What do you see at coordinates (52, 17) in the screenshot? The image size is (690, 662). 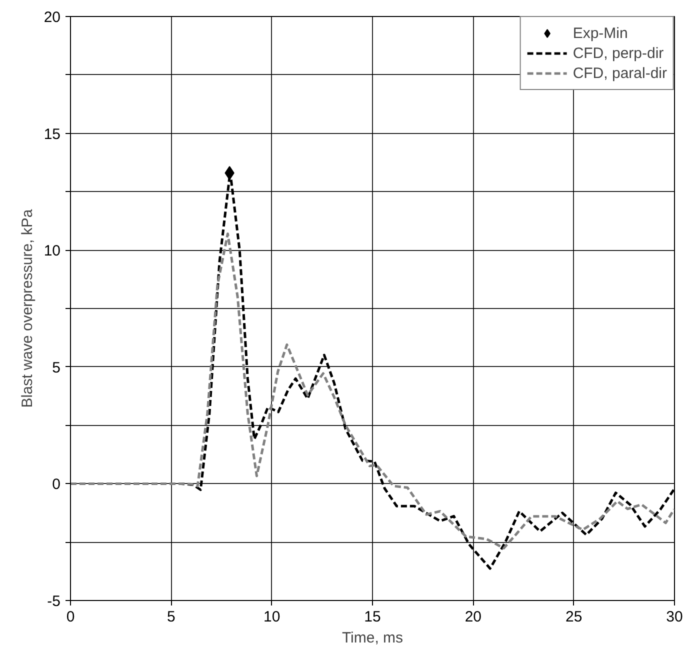 I see `y-tick-label: 20` at bounding box center [52, 17].